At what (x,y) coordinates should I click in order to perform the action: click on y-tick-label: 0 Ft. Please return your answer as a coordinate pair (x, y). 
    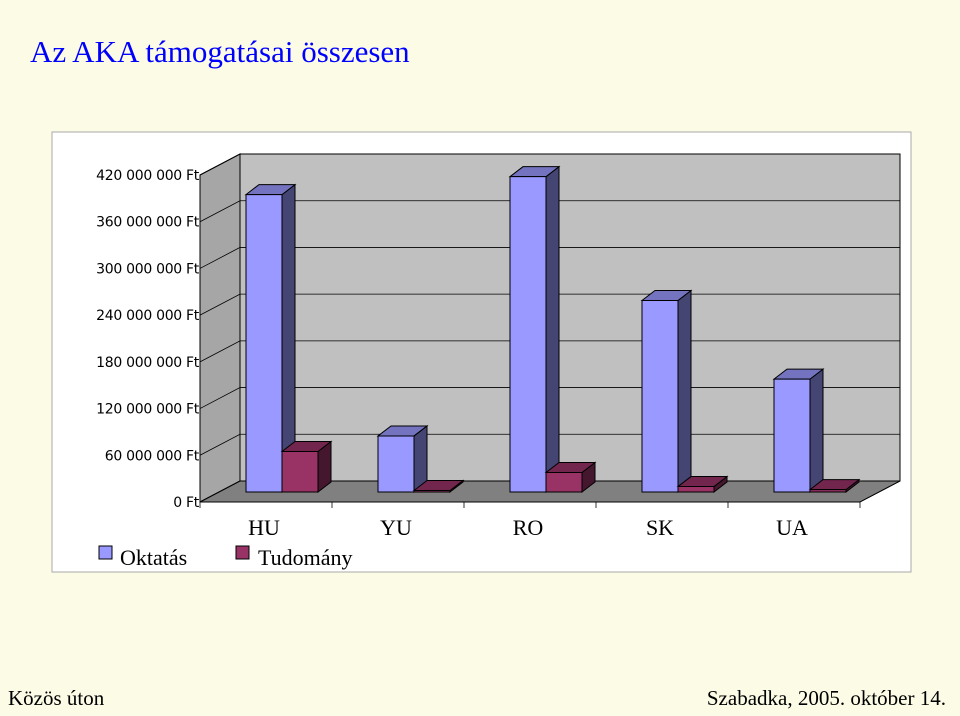
    Looking at the image, I should click on (186, 503).